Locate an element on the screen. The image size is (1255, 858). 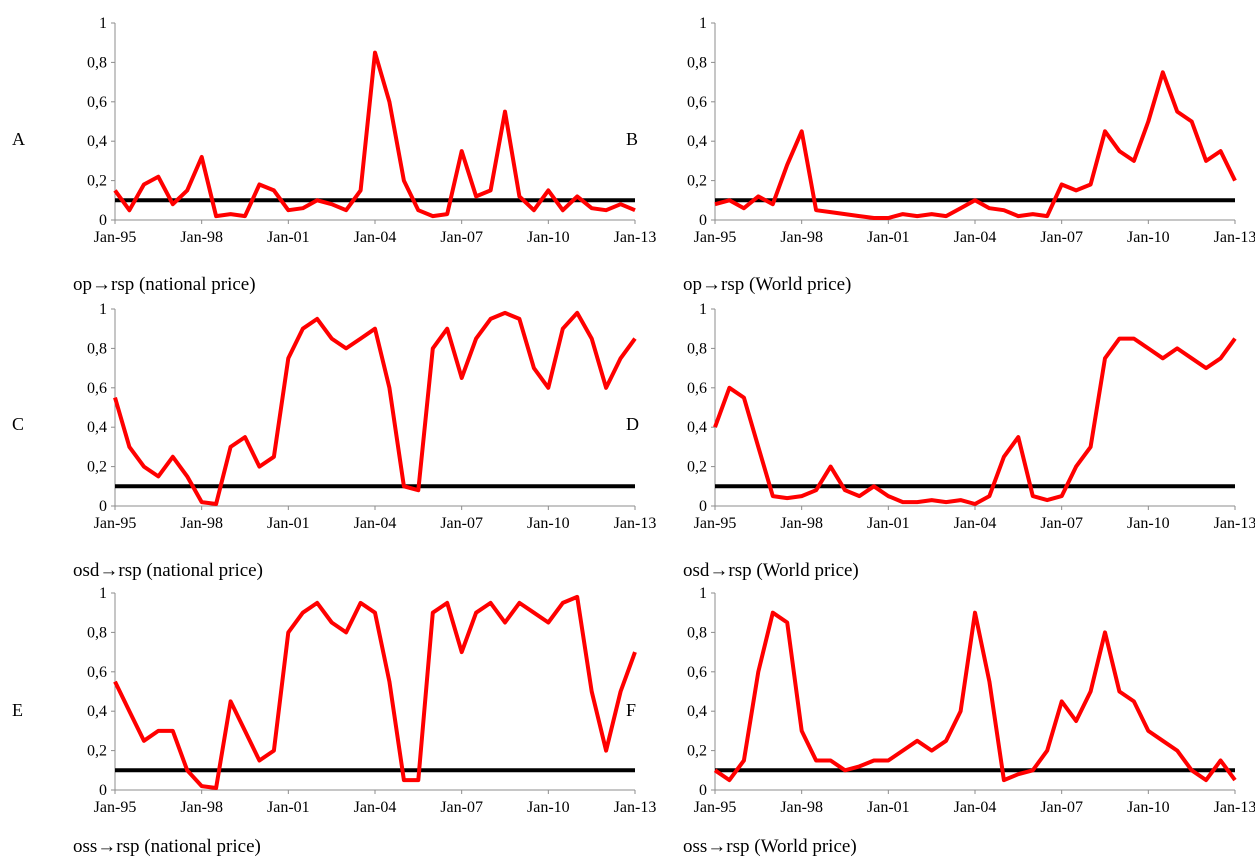
panel-letter: F is located at coordinates (631, 710).